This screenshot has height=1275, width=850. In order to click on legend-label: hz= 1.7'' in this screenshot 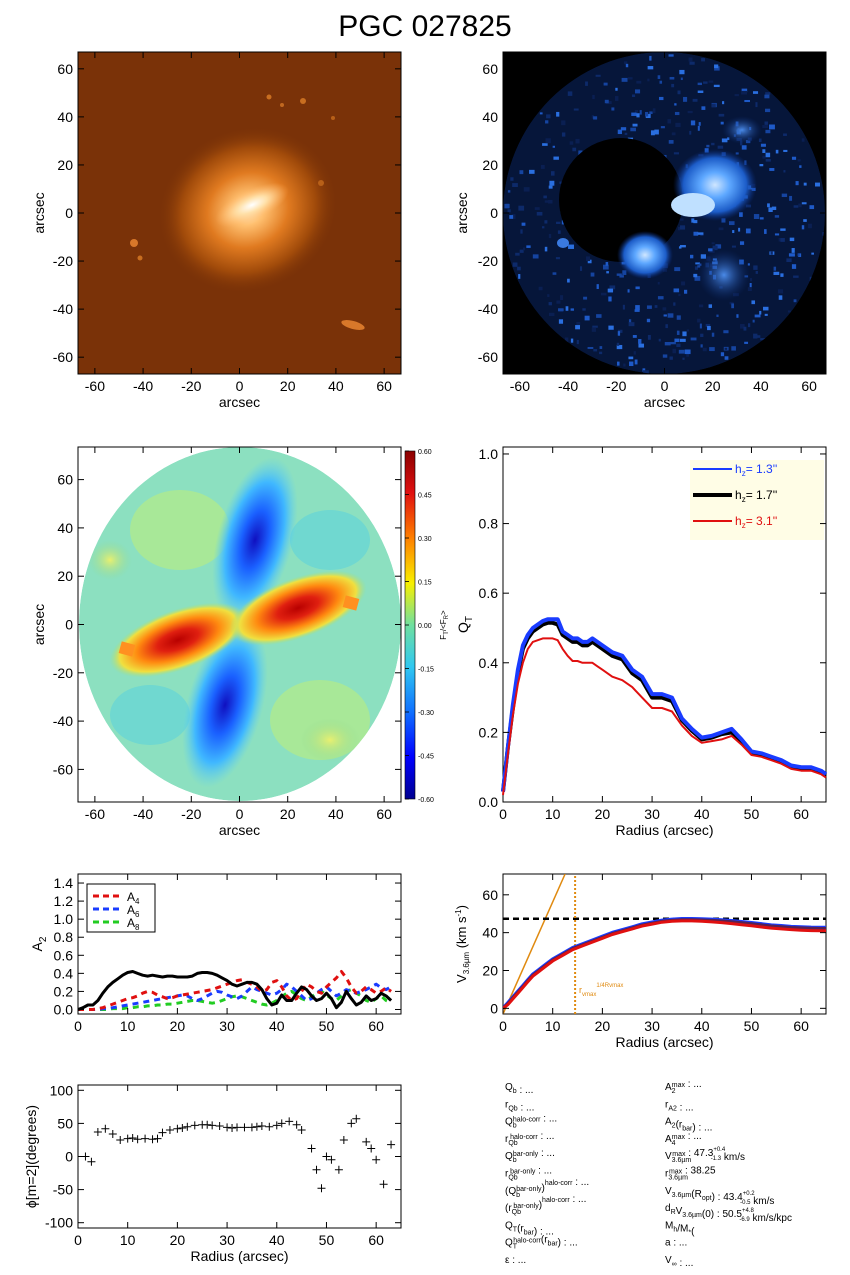, I will do `click(756, 496)`.